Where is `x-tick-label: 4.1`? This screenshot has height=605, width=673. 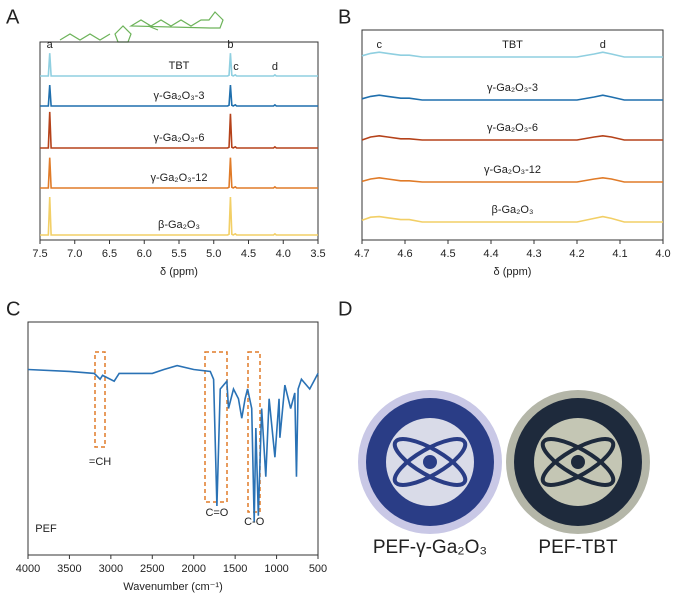
x-tick-label: 4.1 is located at coordinates (619, 254).